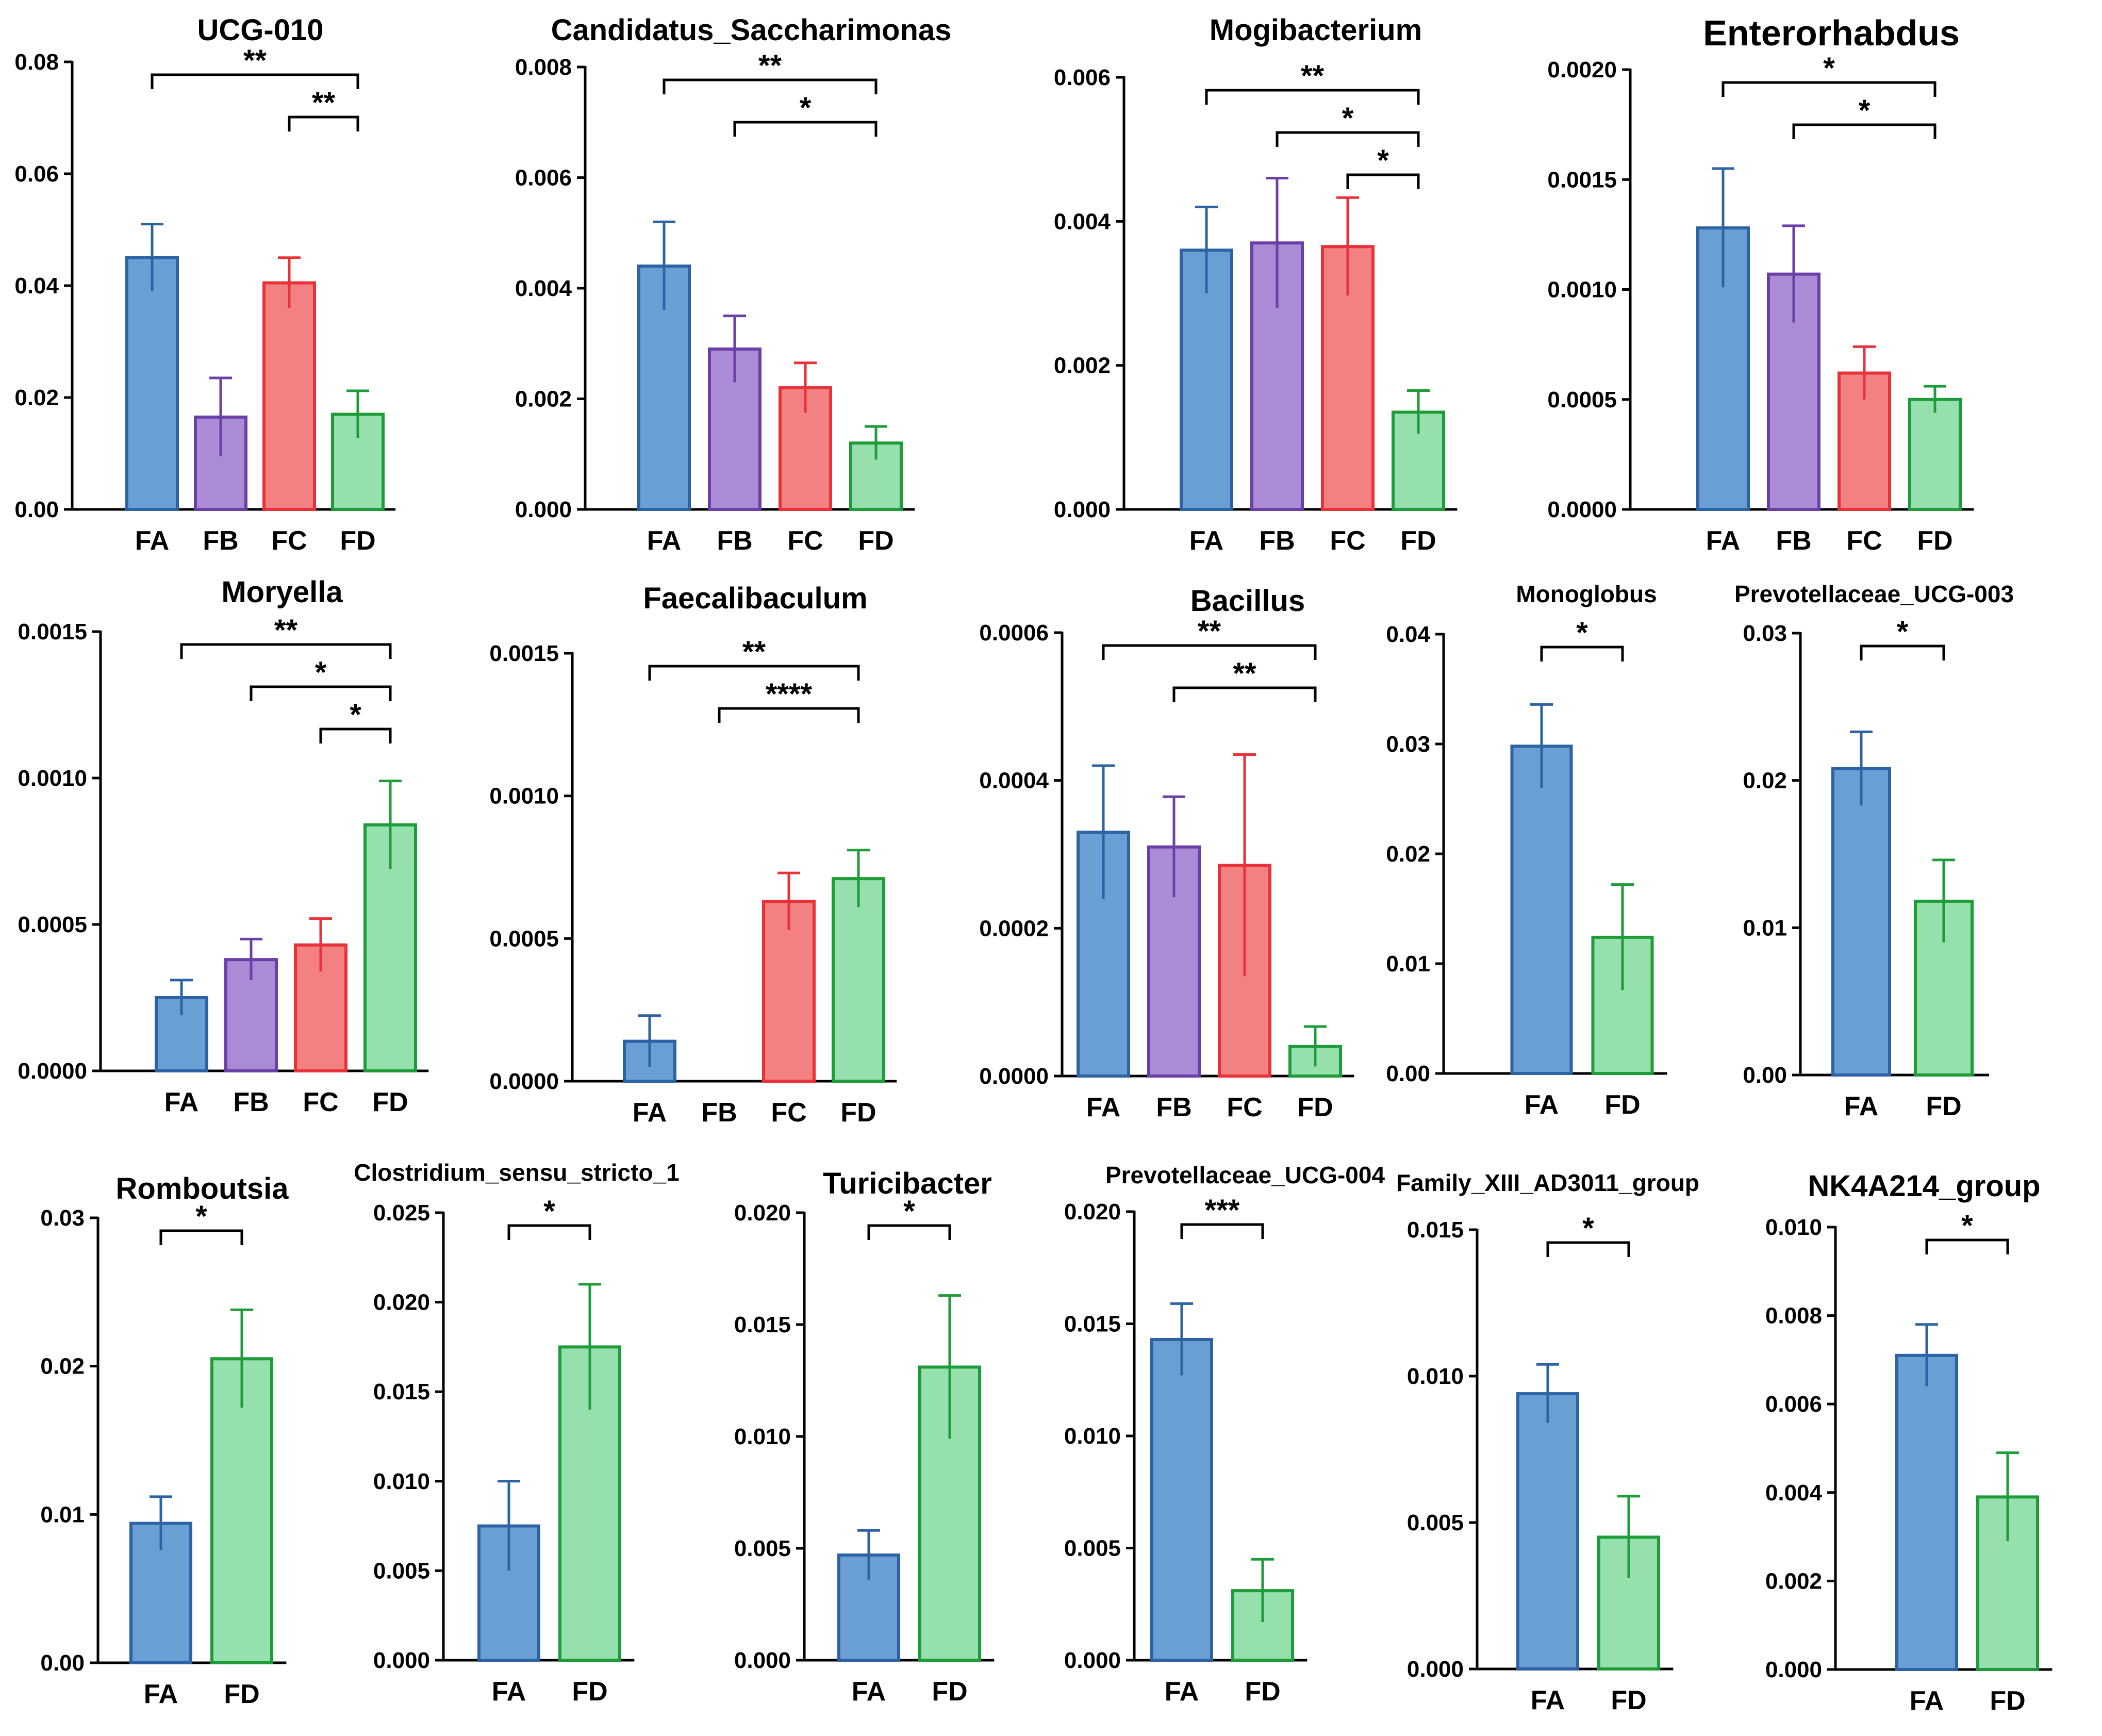 The image size is (2102, 1736). What do you see at coordinates (858, 980) in the screenshot?
I see `bar-fd` at bounding box center [858, 980].